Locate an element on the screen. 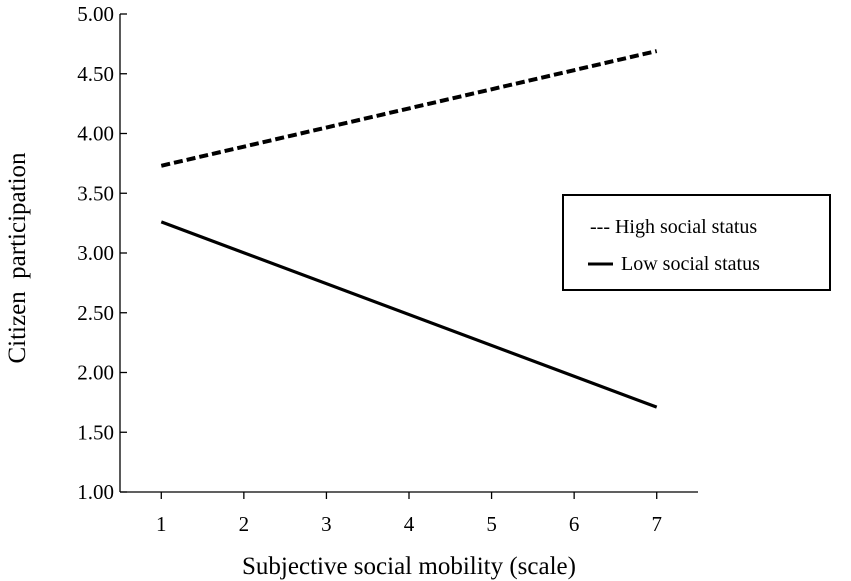  legend-label-low-social-status: Low social status is located at coordinates (690, 264).